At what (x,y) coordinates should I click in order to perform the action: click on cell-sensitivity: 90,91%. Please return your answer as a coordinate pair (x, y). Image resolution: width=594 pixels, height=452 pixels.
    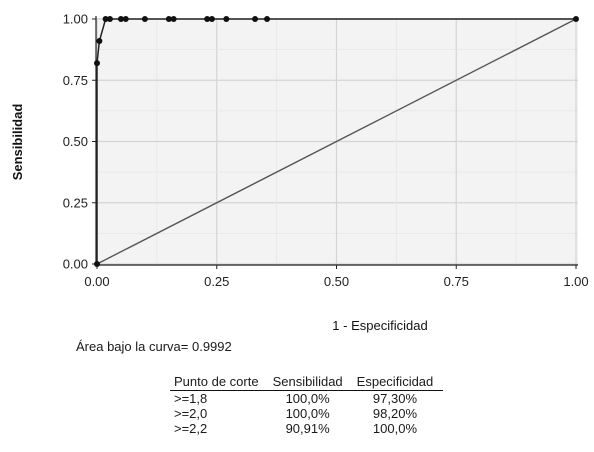
    Looking at the image, I should click on (307, 428).